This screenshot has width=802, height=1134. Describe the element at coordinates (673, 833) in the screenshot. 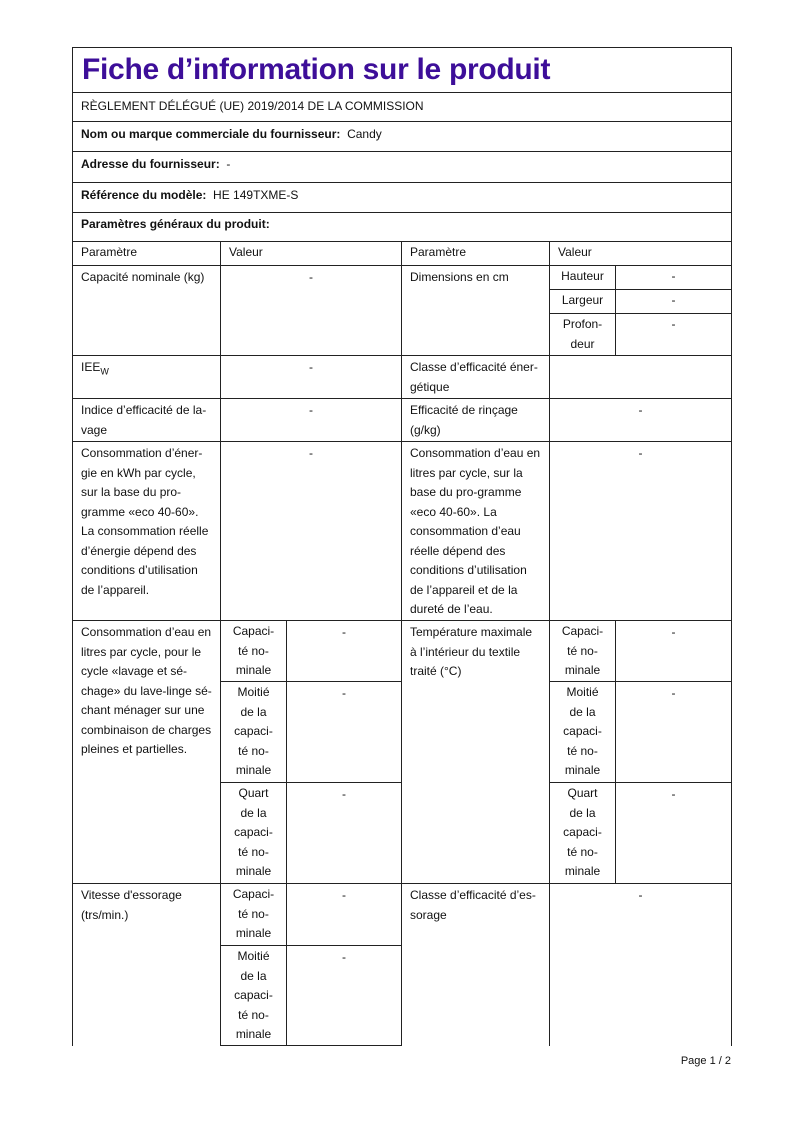

I see `temp-quarter-value: -` at that location.